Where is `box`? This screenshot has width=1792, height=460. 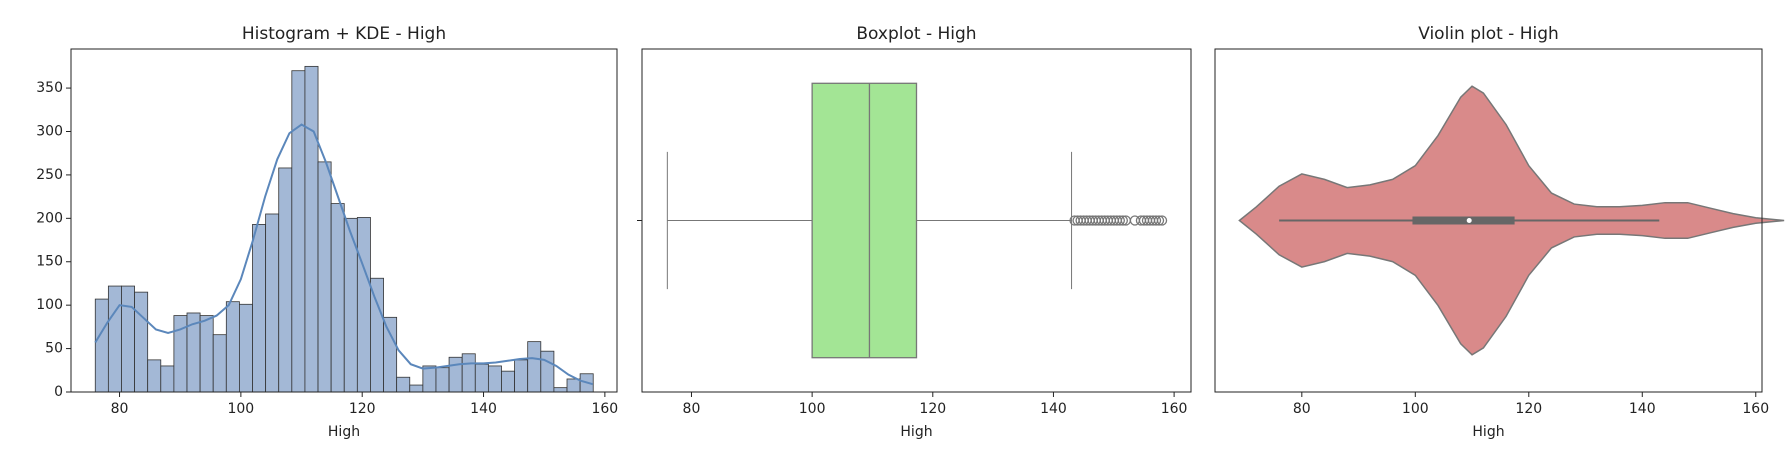 box is located at coordinates (864, 220).